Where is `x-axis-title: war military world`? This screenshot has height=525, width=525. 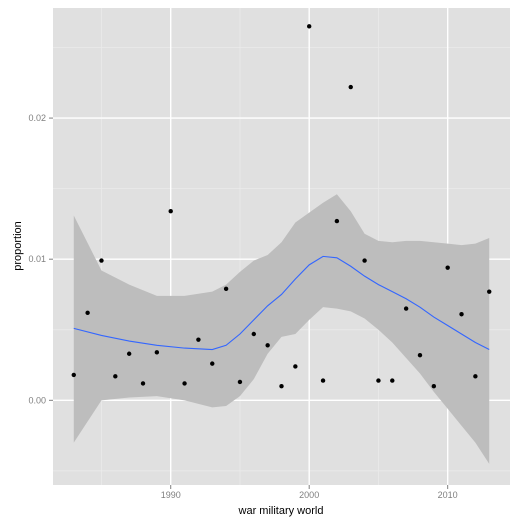 x-axis-title: war military world is located at coordinates (281, 511).